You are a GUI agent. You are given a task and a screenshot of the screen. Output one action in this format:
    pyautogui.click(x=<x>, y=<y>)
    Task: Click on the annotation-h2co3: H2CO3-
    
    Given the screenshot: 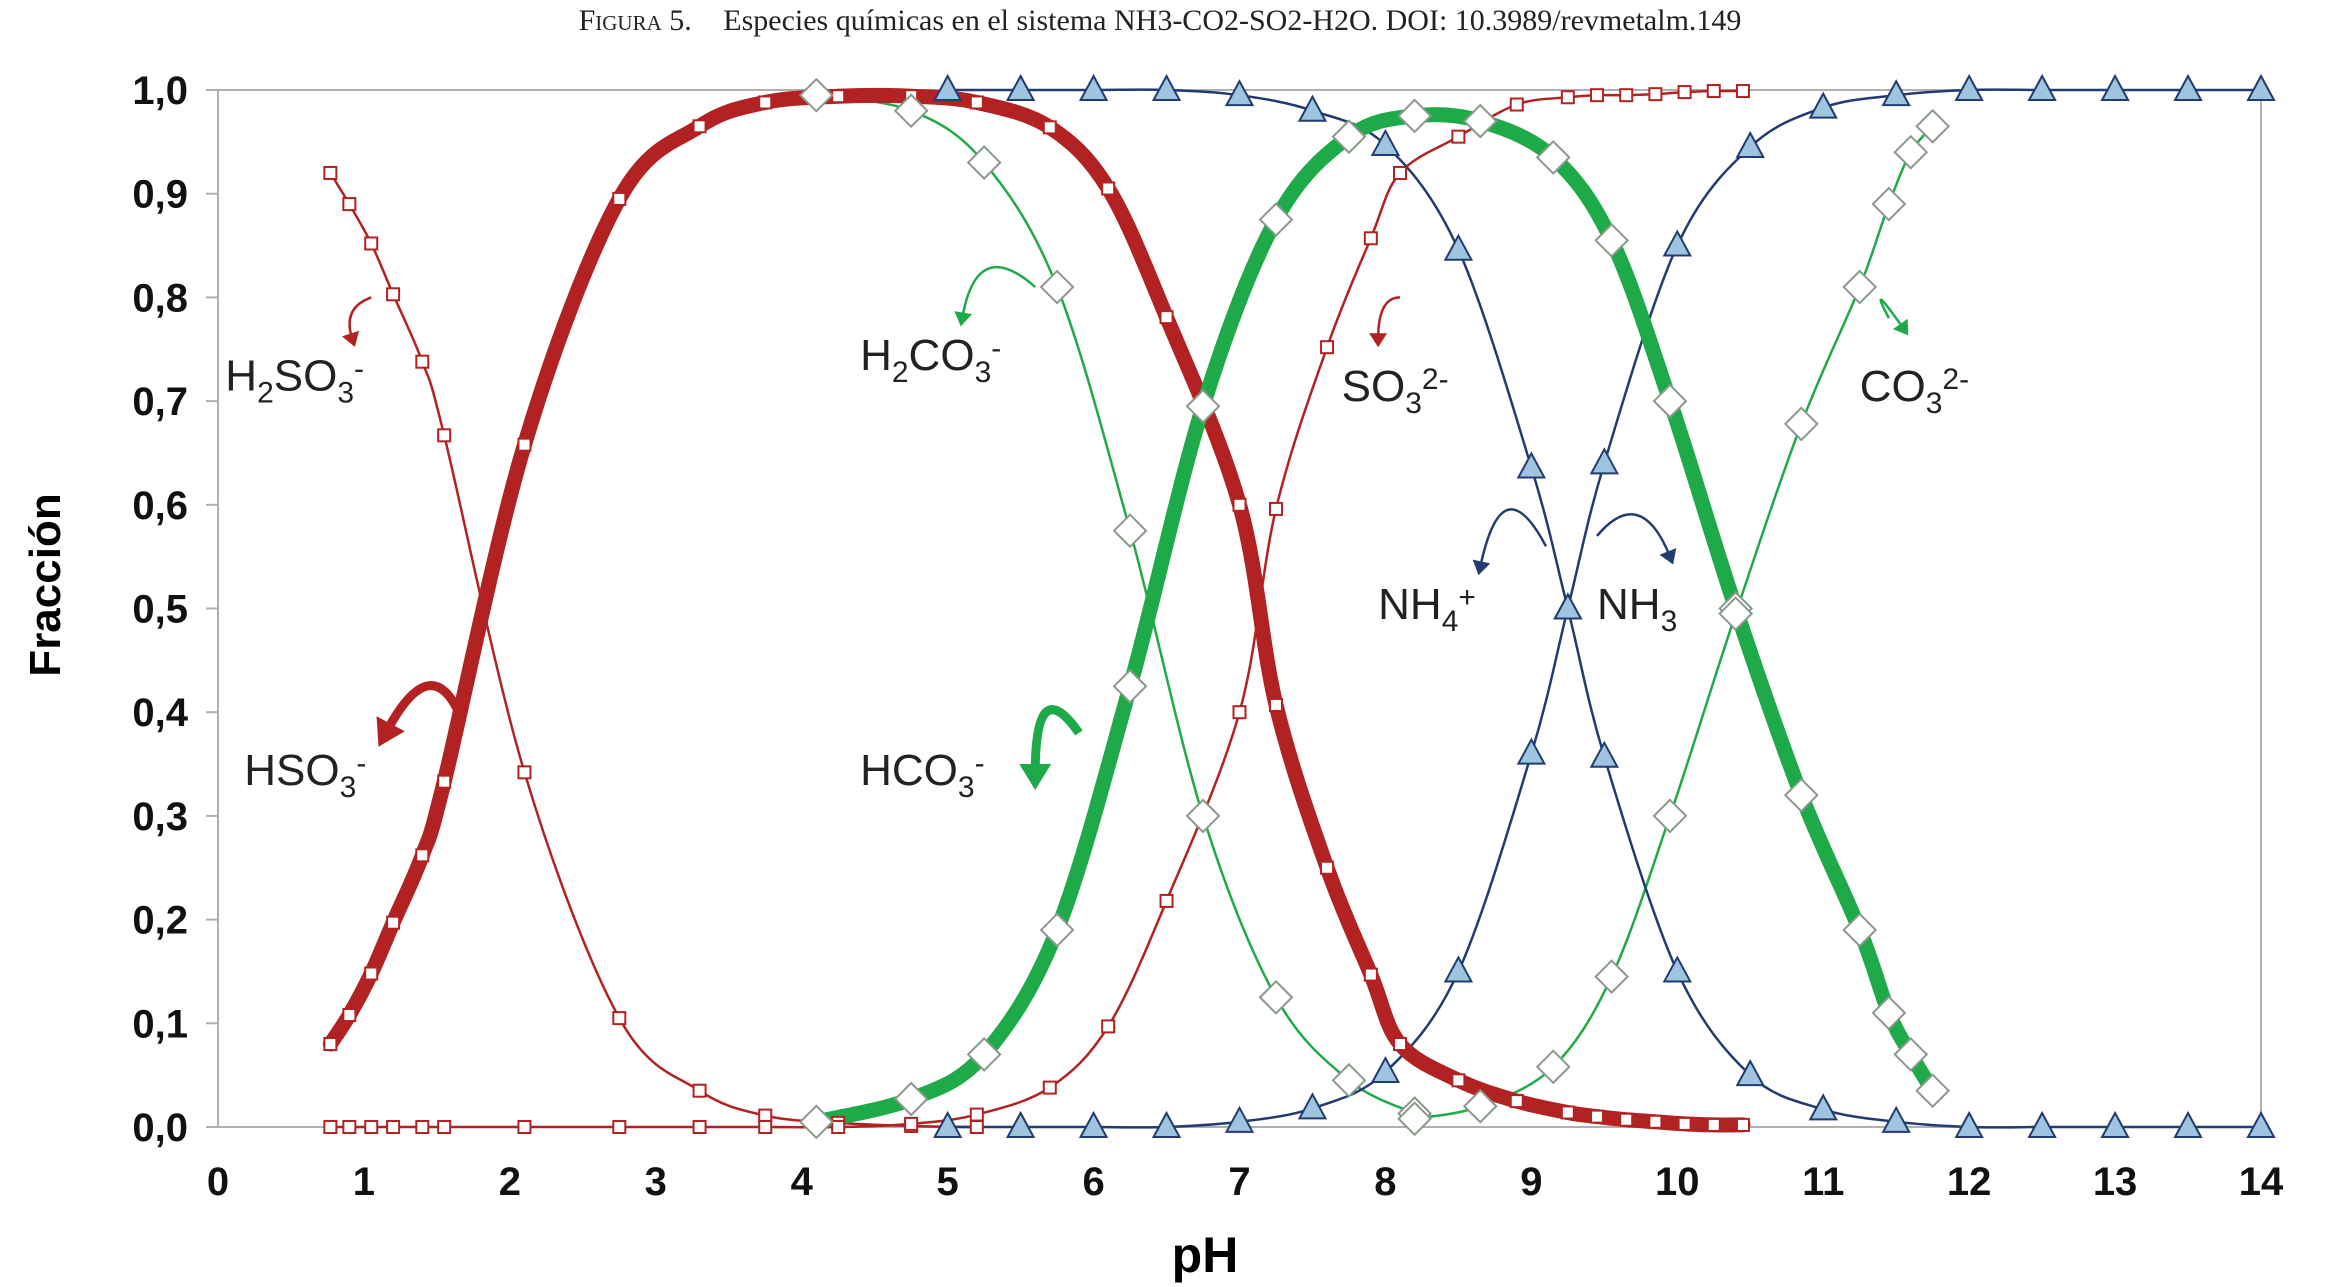 What is the action you would take?
    pyautogui.click(x=948, y=327)
    